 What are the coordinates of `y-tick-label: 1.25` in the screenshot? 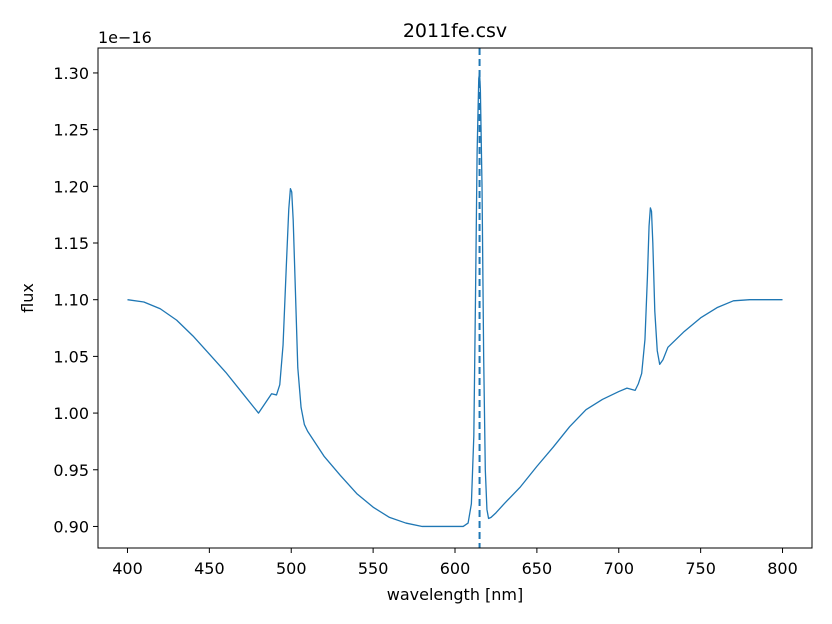 It's located at (71, 130).